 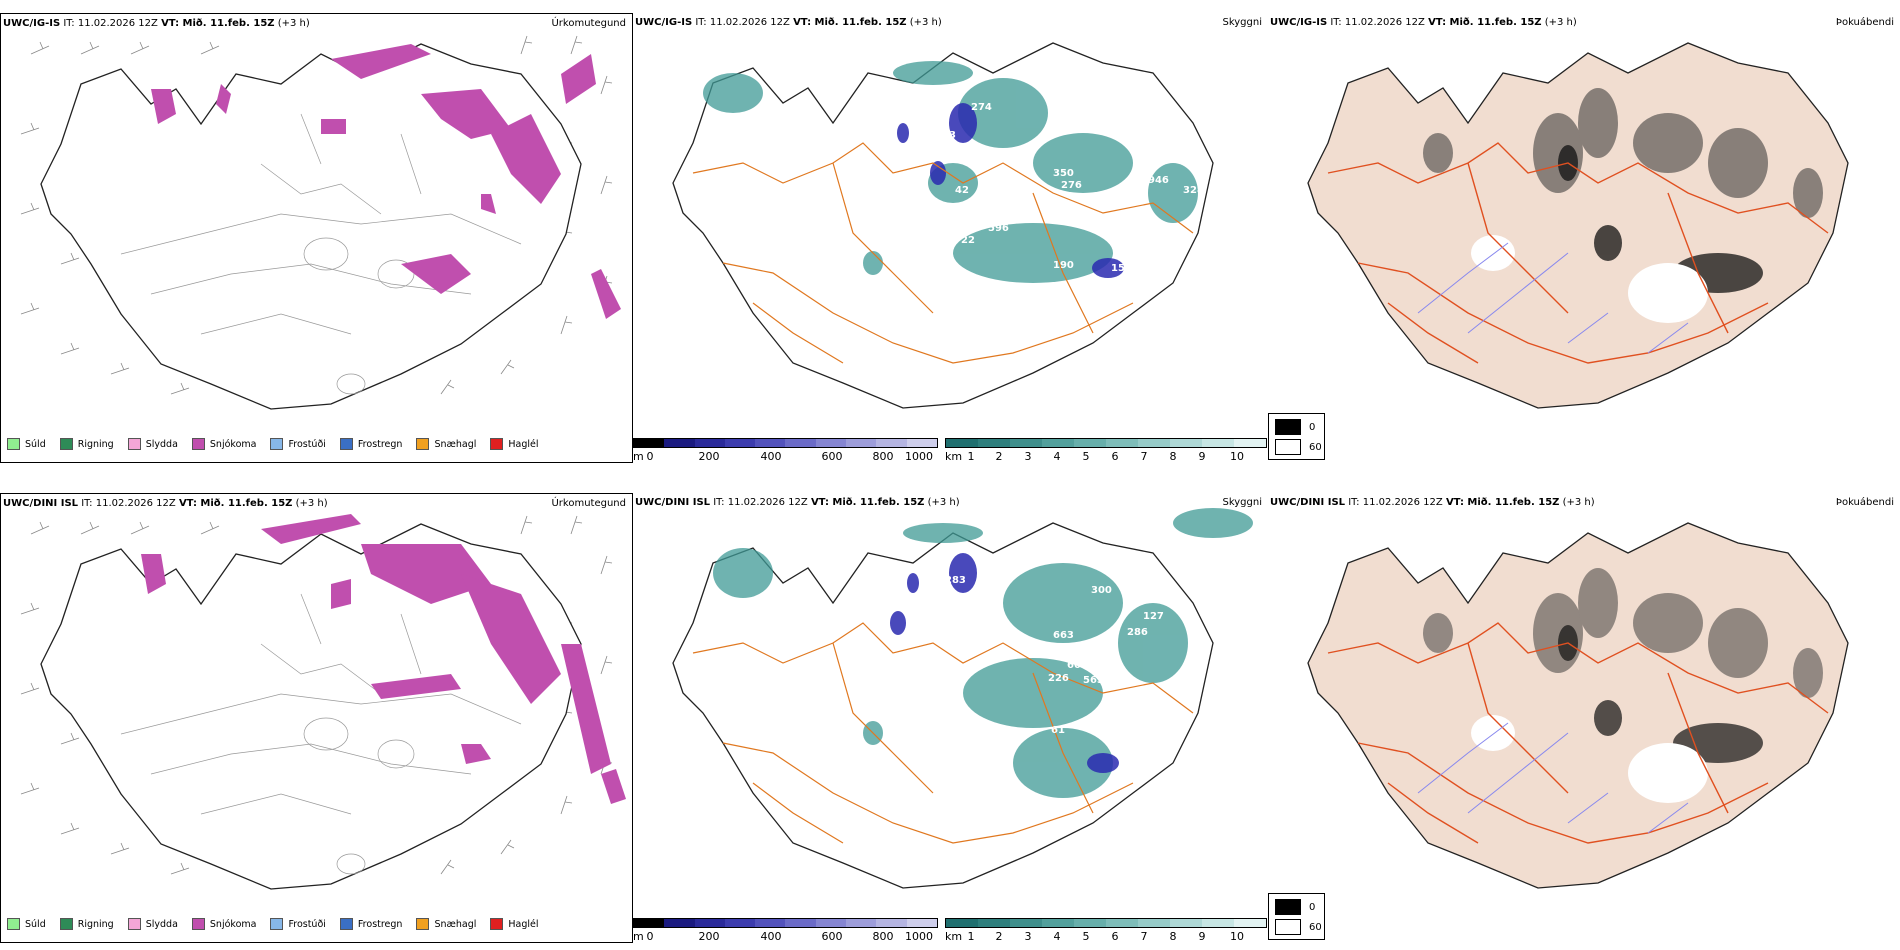 I want to click on tick-label: 400, so click(x=771, y=456).